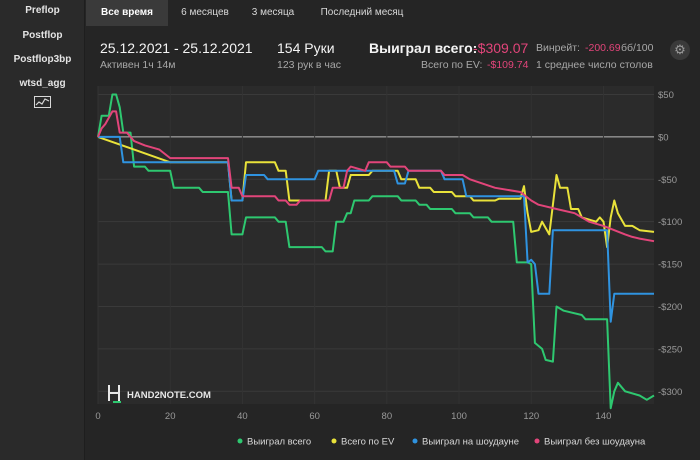 Image resolution: width=700 pixels, height=460 pixels. I want to click on avg-tables: 1 среднее число столов, so click(594, 65).